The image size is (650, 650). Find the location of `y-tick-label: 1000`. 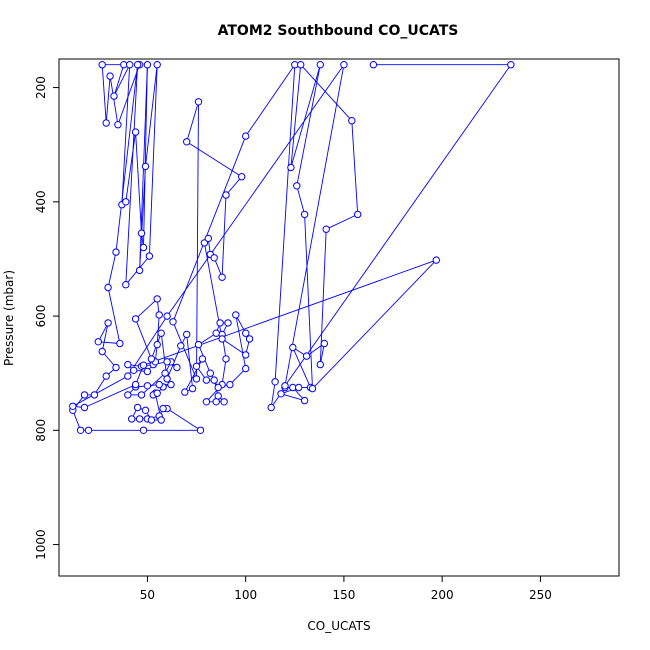

y-tick-label: 1000 is located at coordinates (41, 544).